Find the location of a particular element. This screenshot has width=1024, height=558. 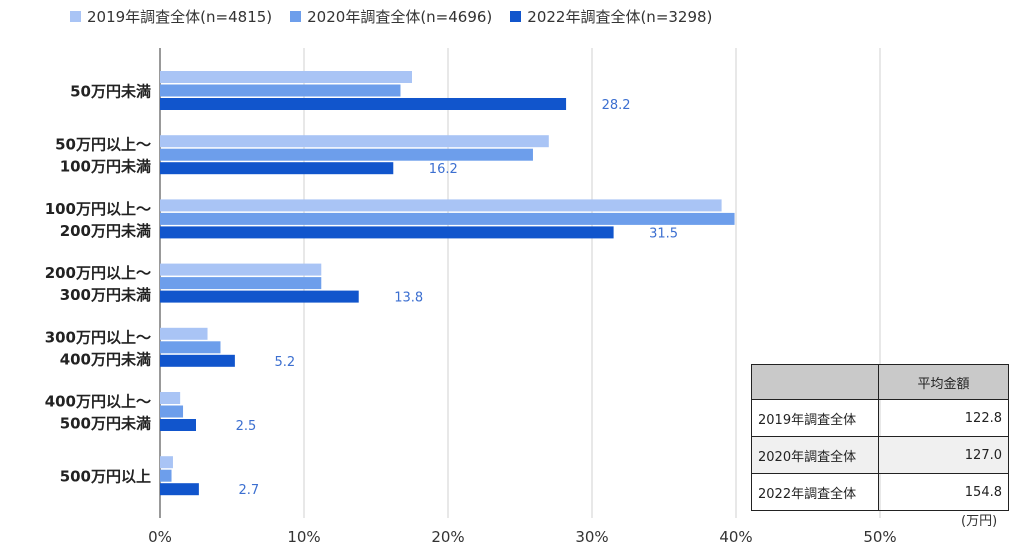

table-cell-label: 2019年調査全体 is located at coordinates (815, 418).